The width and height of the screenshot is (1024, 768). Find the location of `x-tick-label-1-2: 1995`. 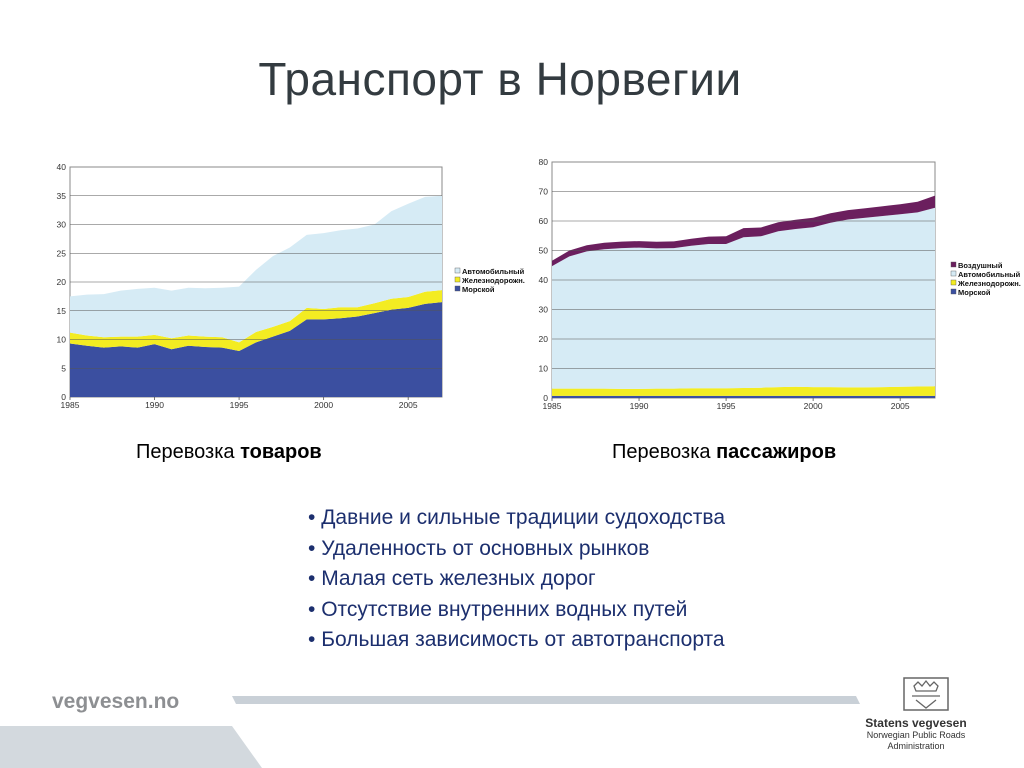

x-tick-label-1-2: 1995 is located at coordinates (726, 406).